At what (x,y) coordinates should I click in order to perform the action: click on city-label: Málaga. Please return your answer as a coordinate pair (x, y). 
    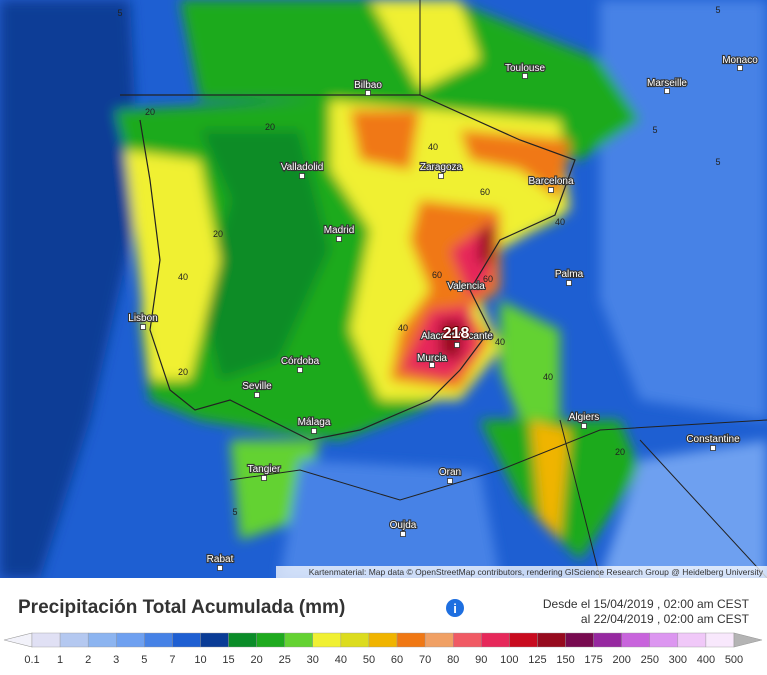
    Looking at the image, I should click on (314, 422).